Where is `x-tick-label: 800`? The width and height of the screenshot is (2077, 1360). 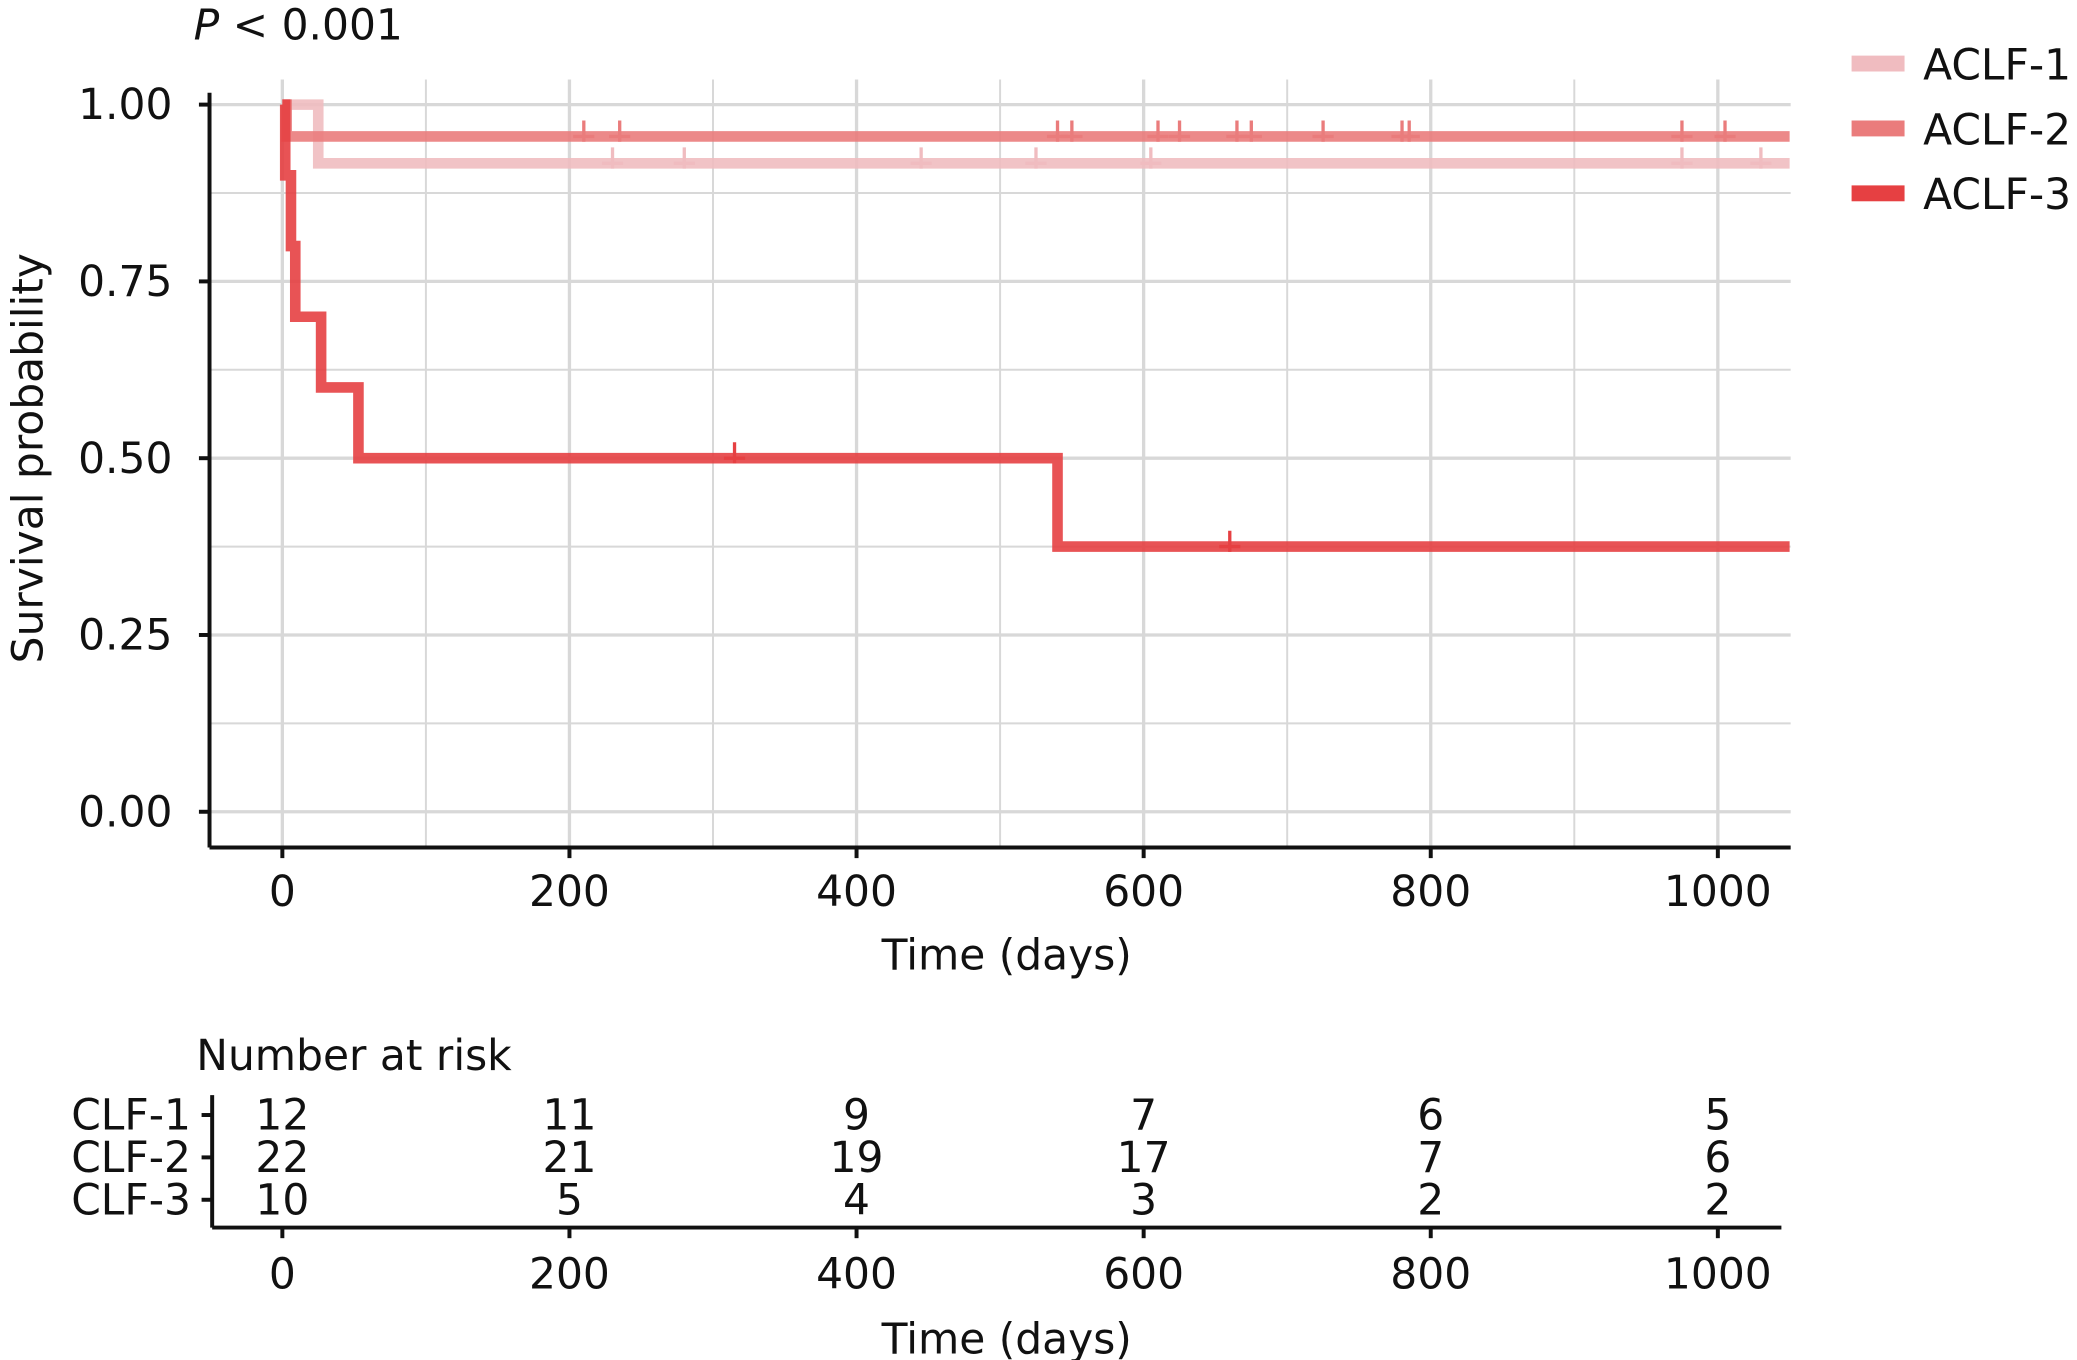 x-tick-label: 800 is located at coordinates (1430, 891).